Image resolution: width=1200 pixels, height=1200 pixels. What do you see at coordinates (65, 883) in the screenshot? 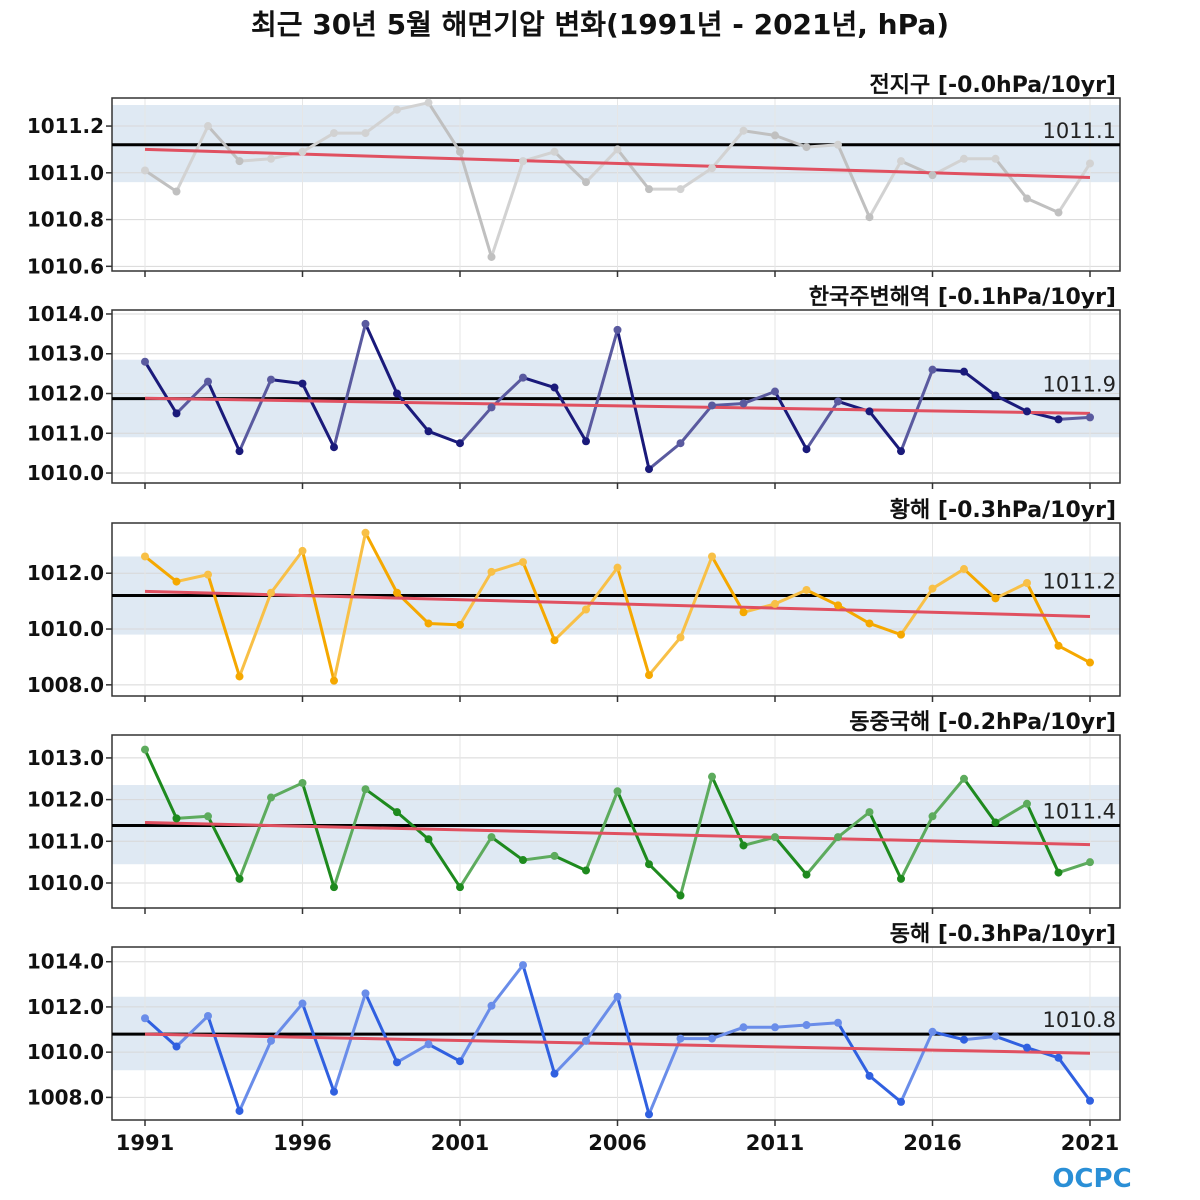
I see `y-tick-label: 1010.0` at bounding box center [65, 883].